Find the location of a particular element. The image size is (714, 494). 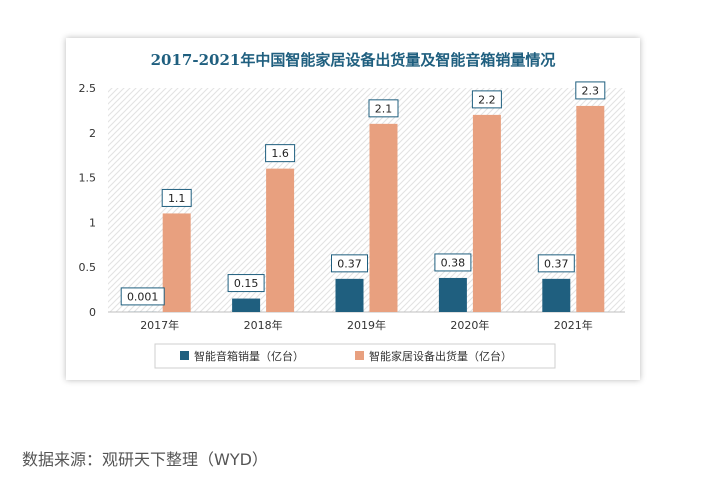

x-tick-label: 2019年 is located at coordinates (366, 325).